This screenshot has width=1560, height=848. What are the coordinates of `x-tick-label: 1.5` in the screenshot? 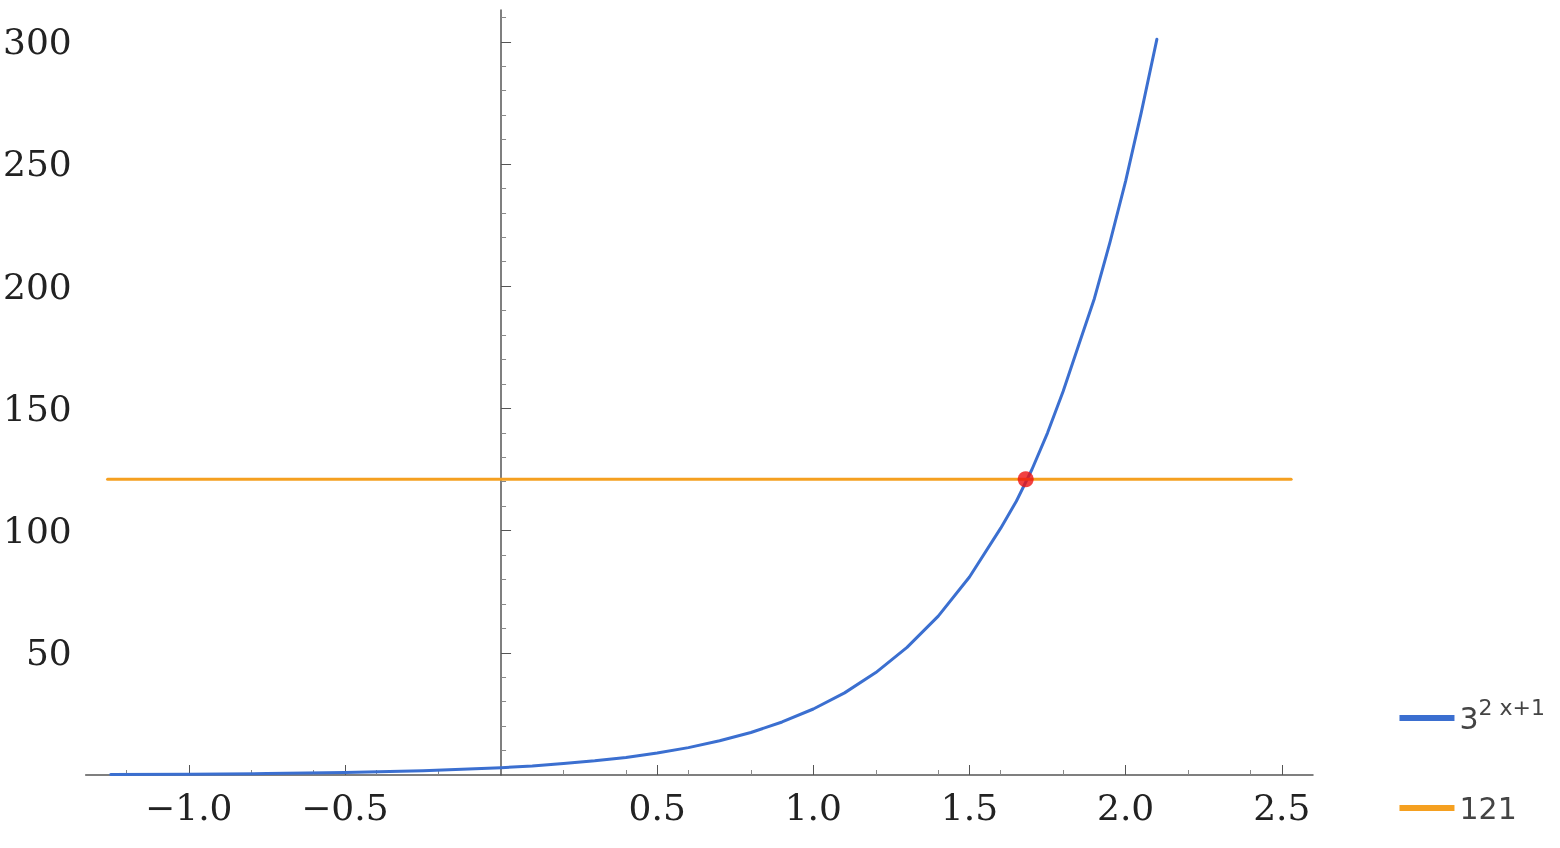 It's located at (969, 807).